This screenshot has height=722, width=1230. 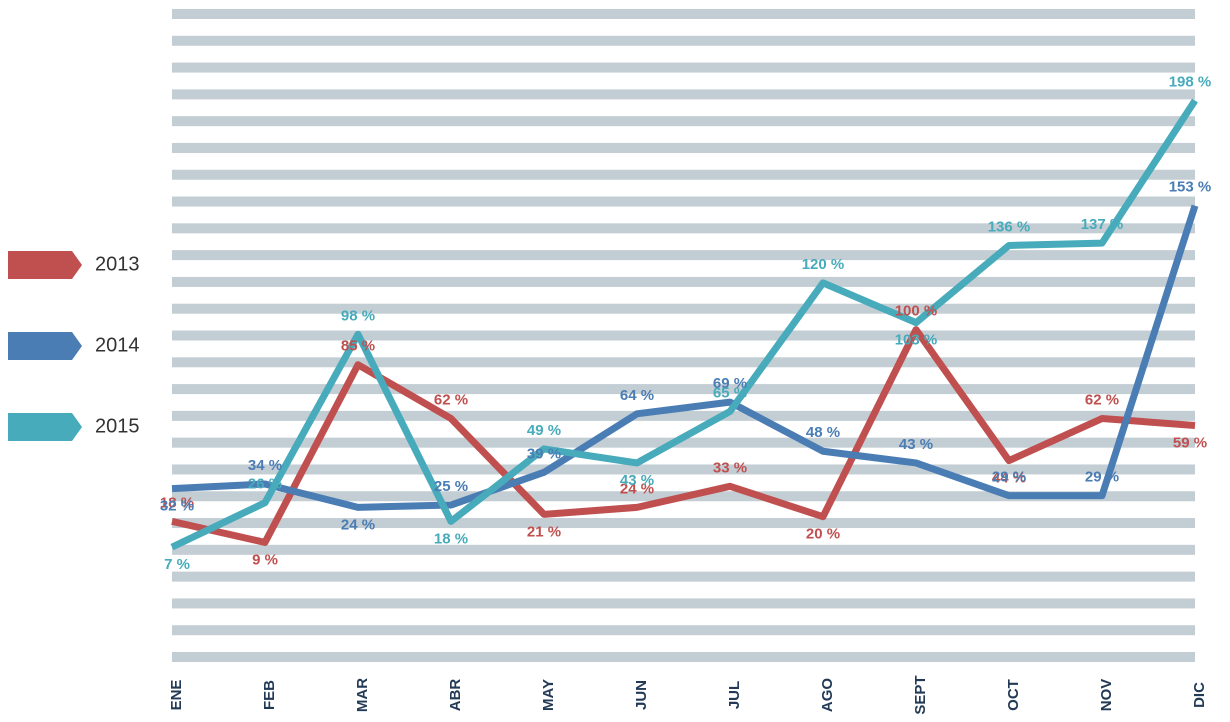 What do you see at coordinates (117, 345) in the screenshot?
I see `legend-label: 2014` at bounding box center [117, 345].